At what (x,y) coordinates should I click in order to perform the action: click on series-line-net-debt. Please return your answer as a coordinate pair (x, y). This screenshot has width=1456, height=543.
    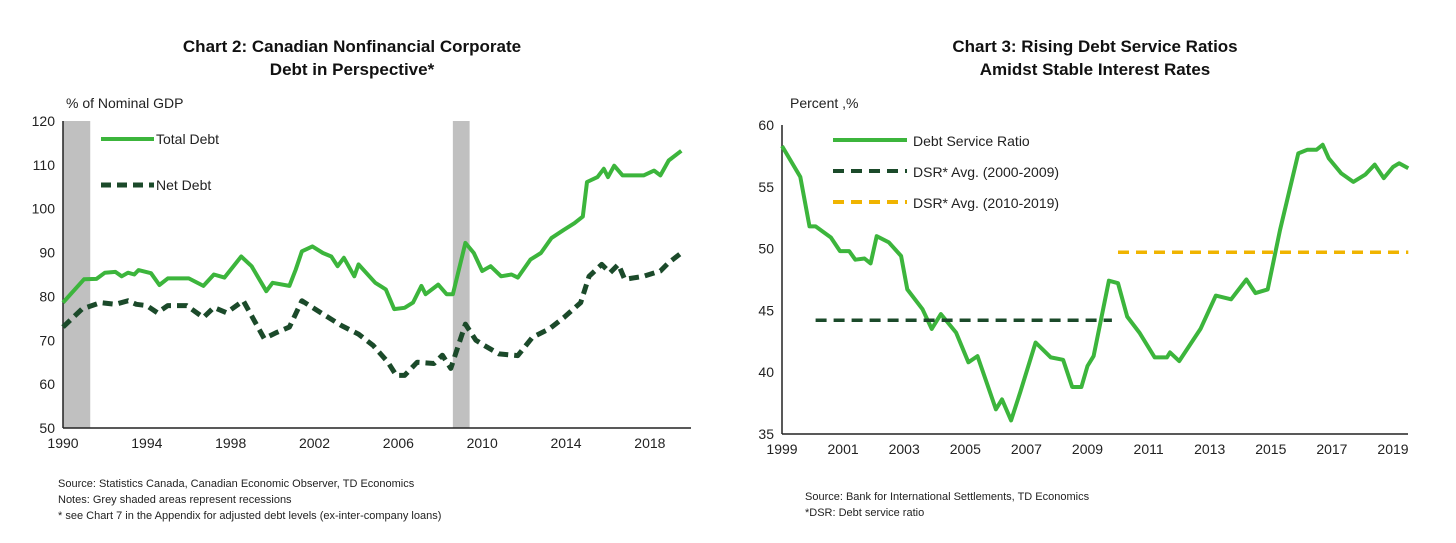
    Looking at the image, I should click on (372, 314).